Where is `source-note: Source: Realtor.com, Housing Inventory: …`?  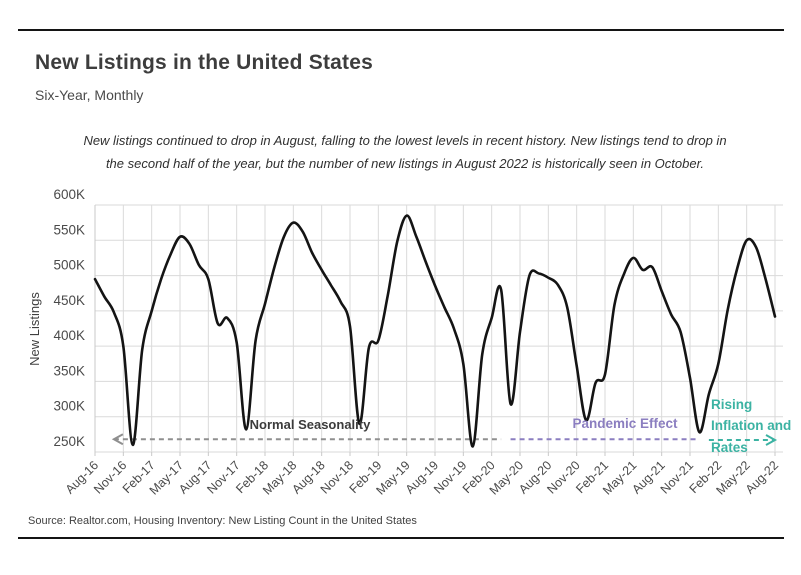
source-note: Source: Realtor.com, Housing Inventory: … is located at coordinates (222, 521).